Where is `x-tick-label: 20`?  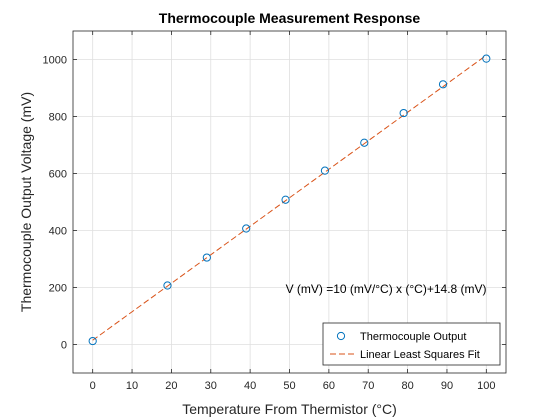 x-tick-label: 20 is located at coordinates (171, 386).